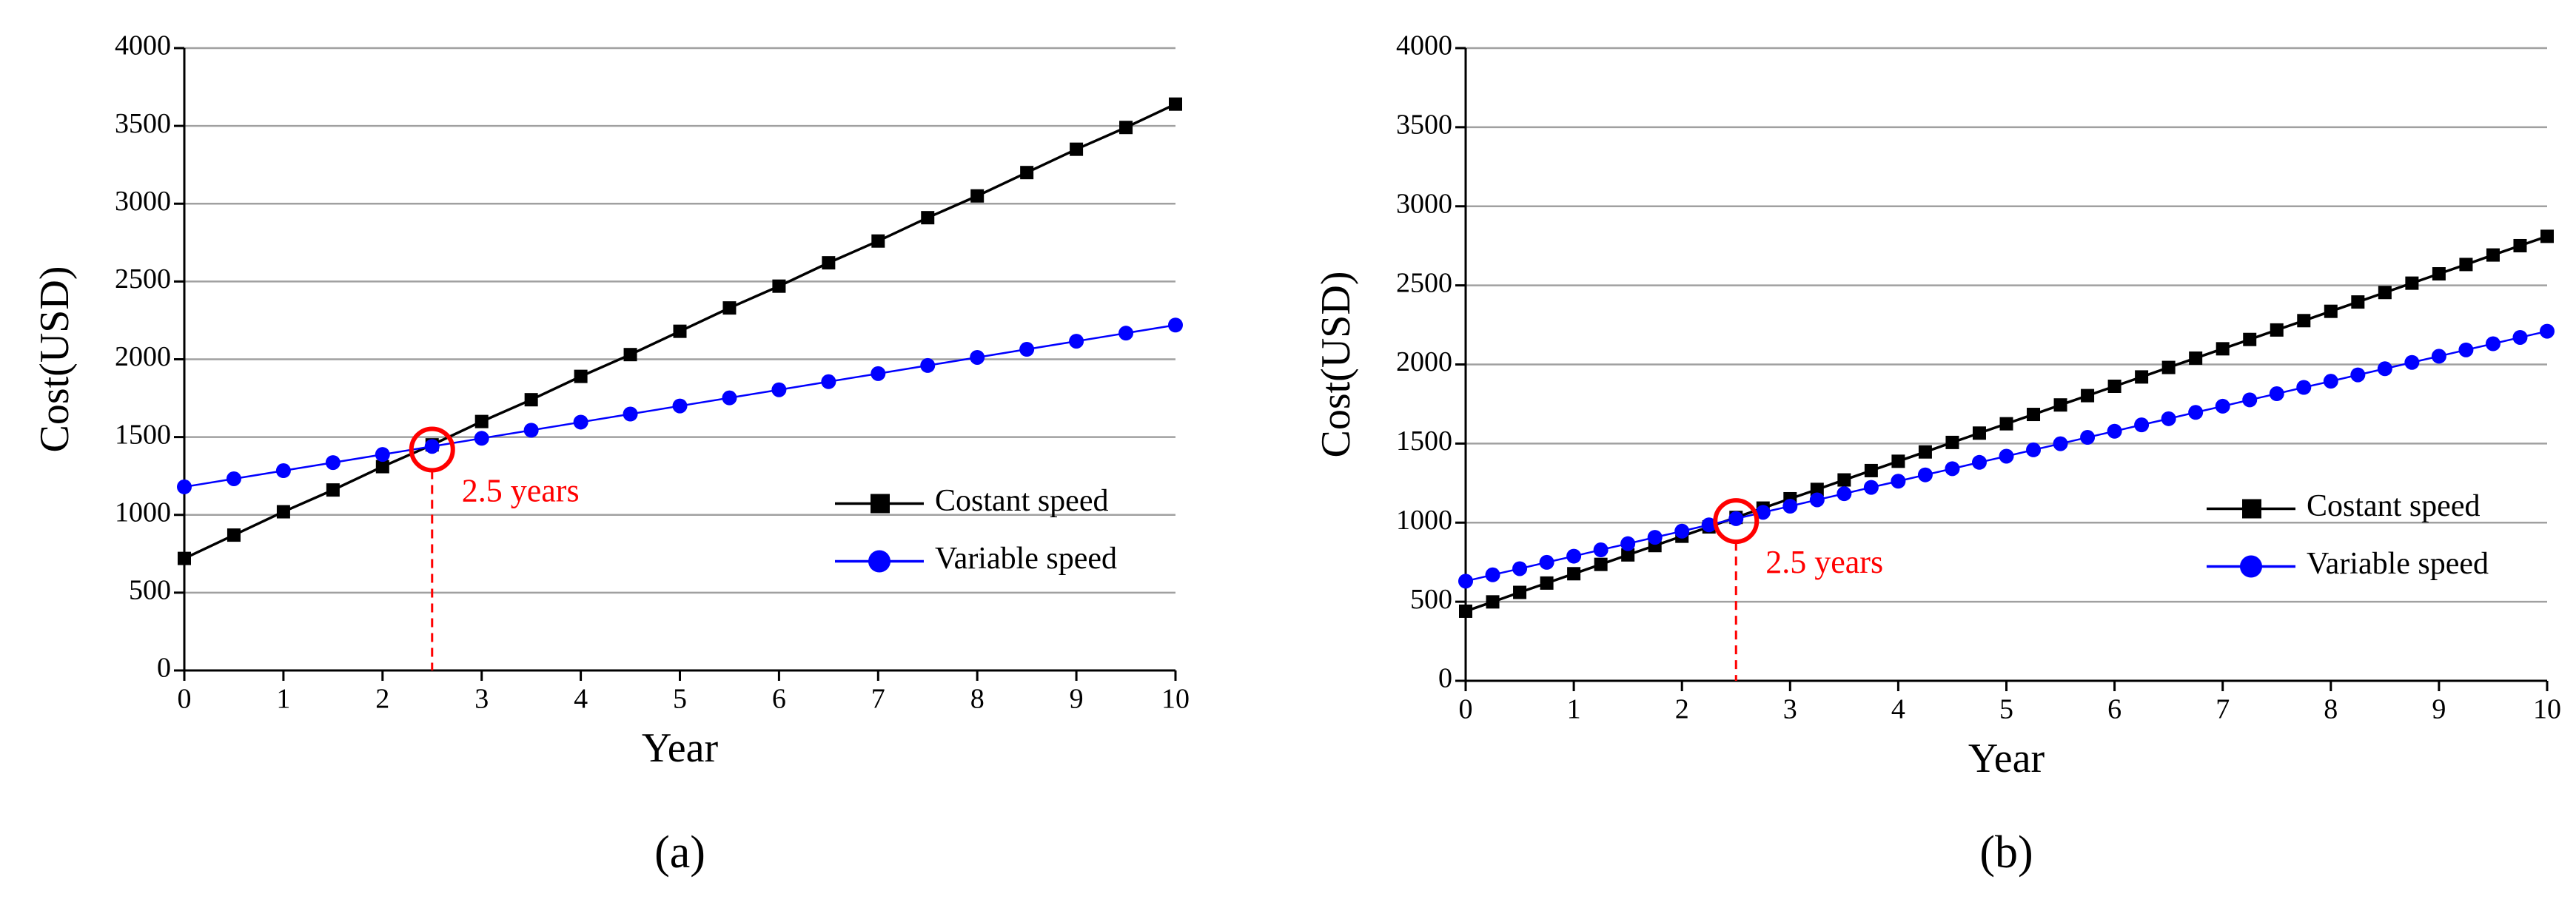 The height and width of the screenshot is (908, 2576). I want to click on y-tick-label: 2500, so click(1424, 282).